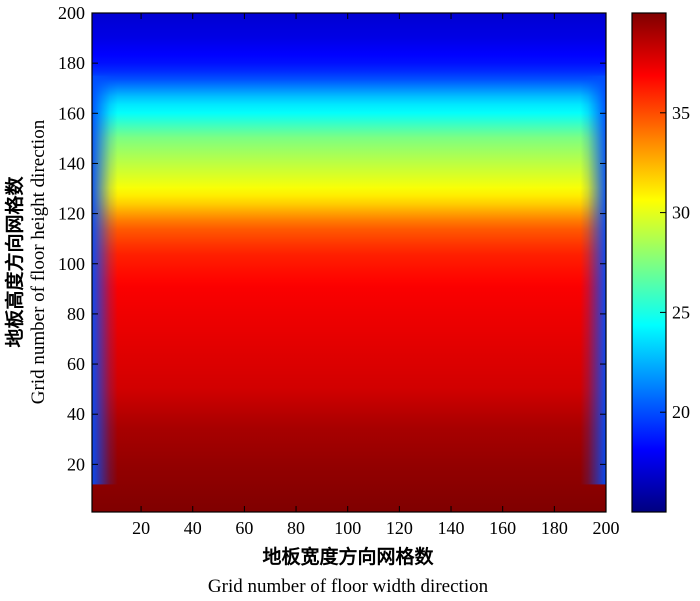 The width and height of the screenshot is (700, 601). I want to click on x-tick-label: 100, so click(347, 528).